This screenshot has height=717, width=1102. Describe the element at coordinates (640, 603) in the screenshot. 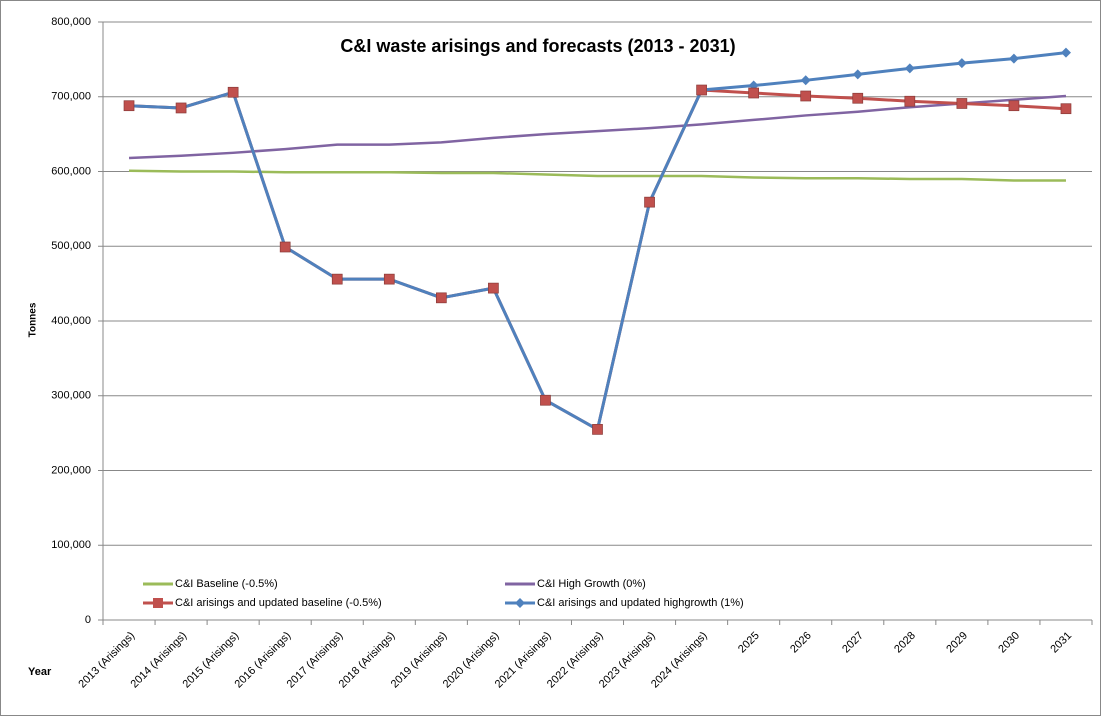

I see `legend-label: C&I arisings and updated highgrowth (1%)` at that location.